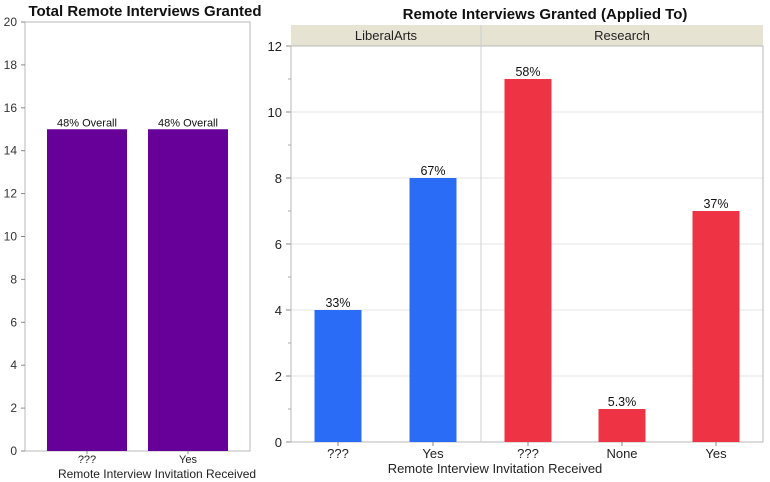 The width and height of the screenshot is (770, 482). What do you see at coordinates (11, 151) in the screenshot?
I see `left-y-tick-label: 14` at bounding box center [11, 151].